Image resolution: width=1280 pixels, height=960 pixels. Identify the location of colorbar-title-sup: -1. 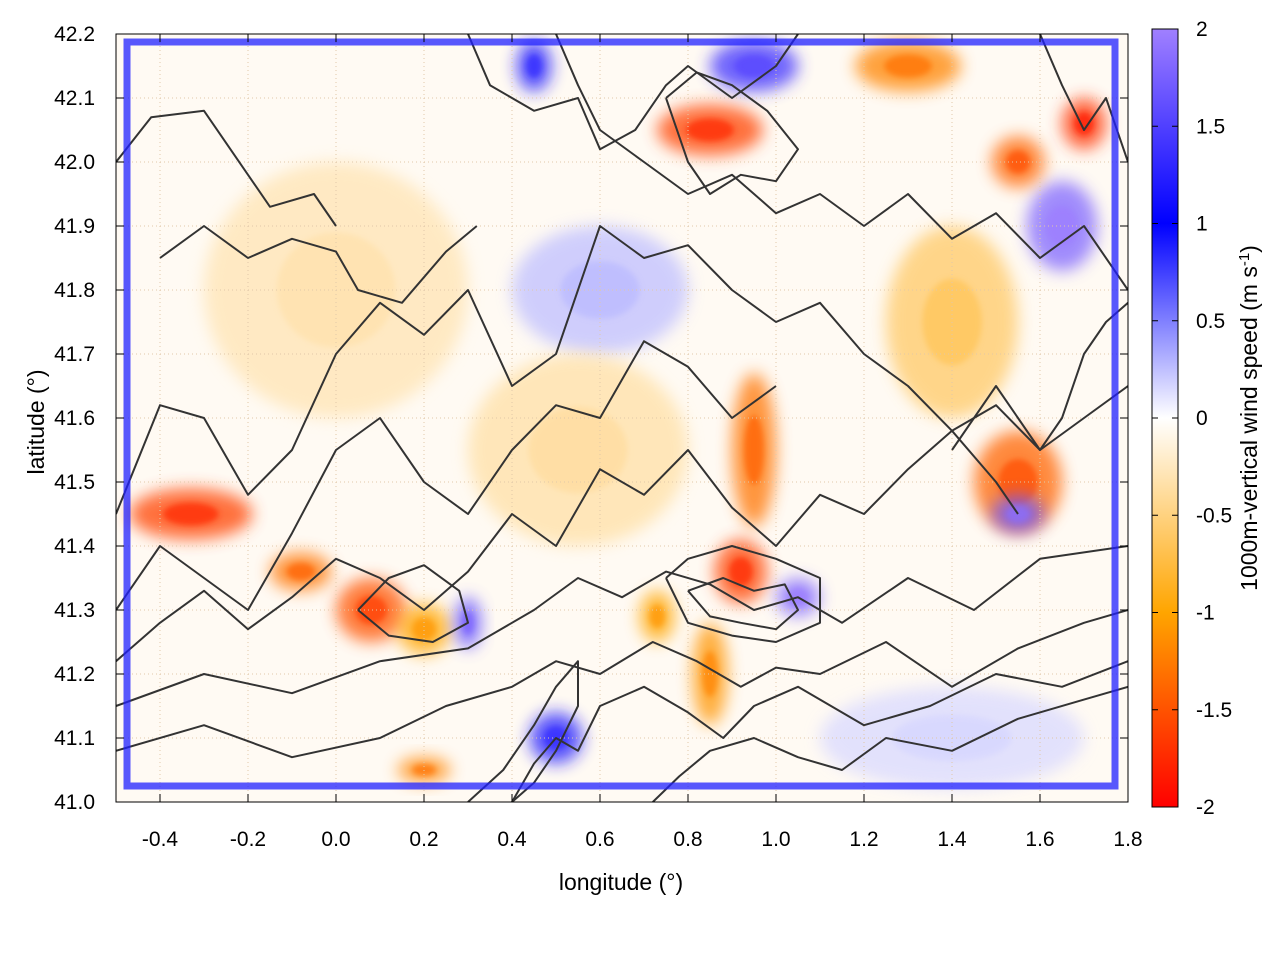
(1244, 259).